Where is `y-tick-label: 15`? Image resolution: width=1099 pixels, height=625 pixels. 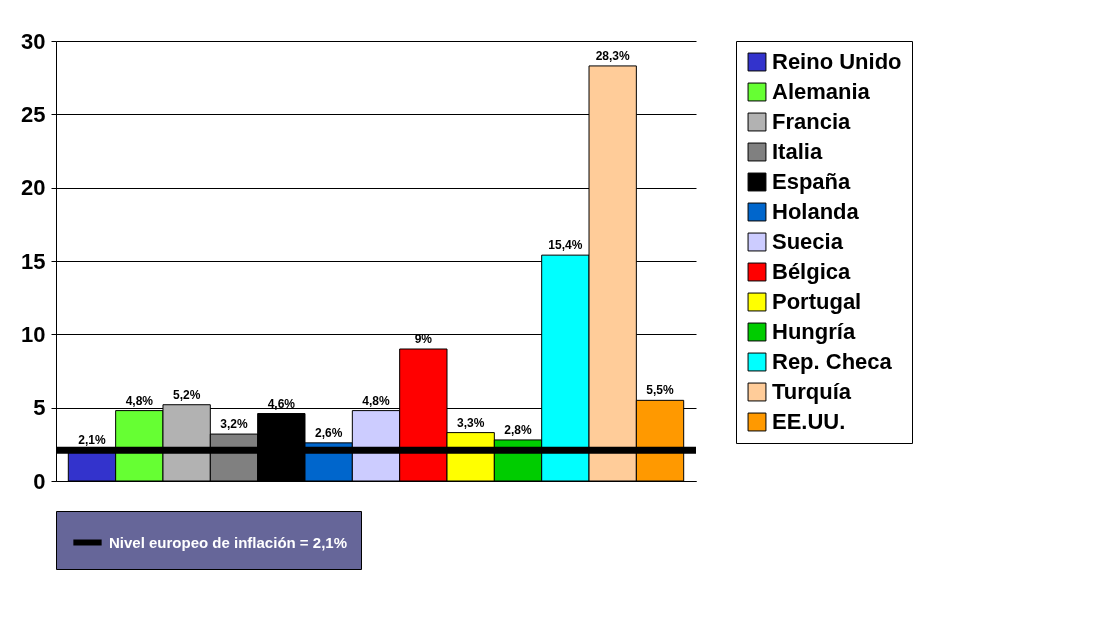
y-tick-label: 15 is located at coordinates (33, 261).